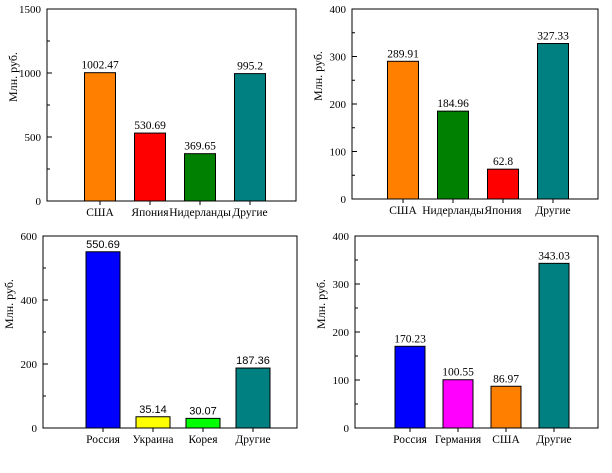  Describe the element at coordinates (150, 126) in the screenshot. I see `data-label: 530.69` at that location.